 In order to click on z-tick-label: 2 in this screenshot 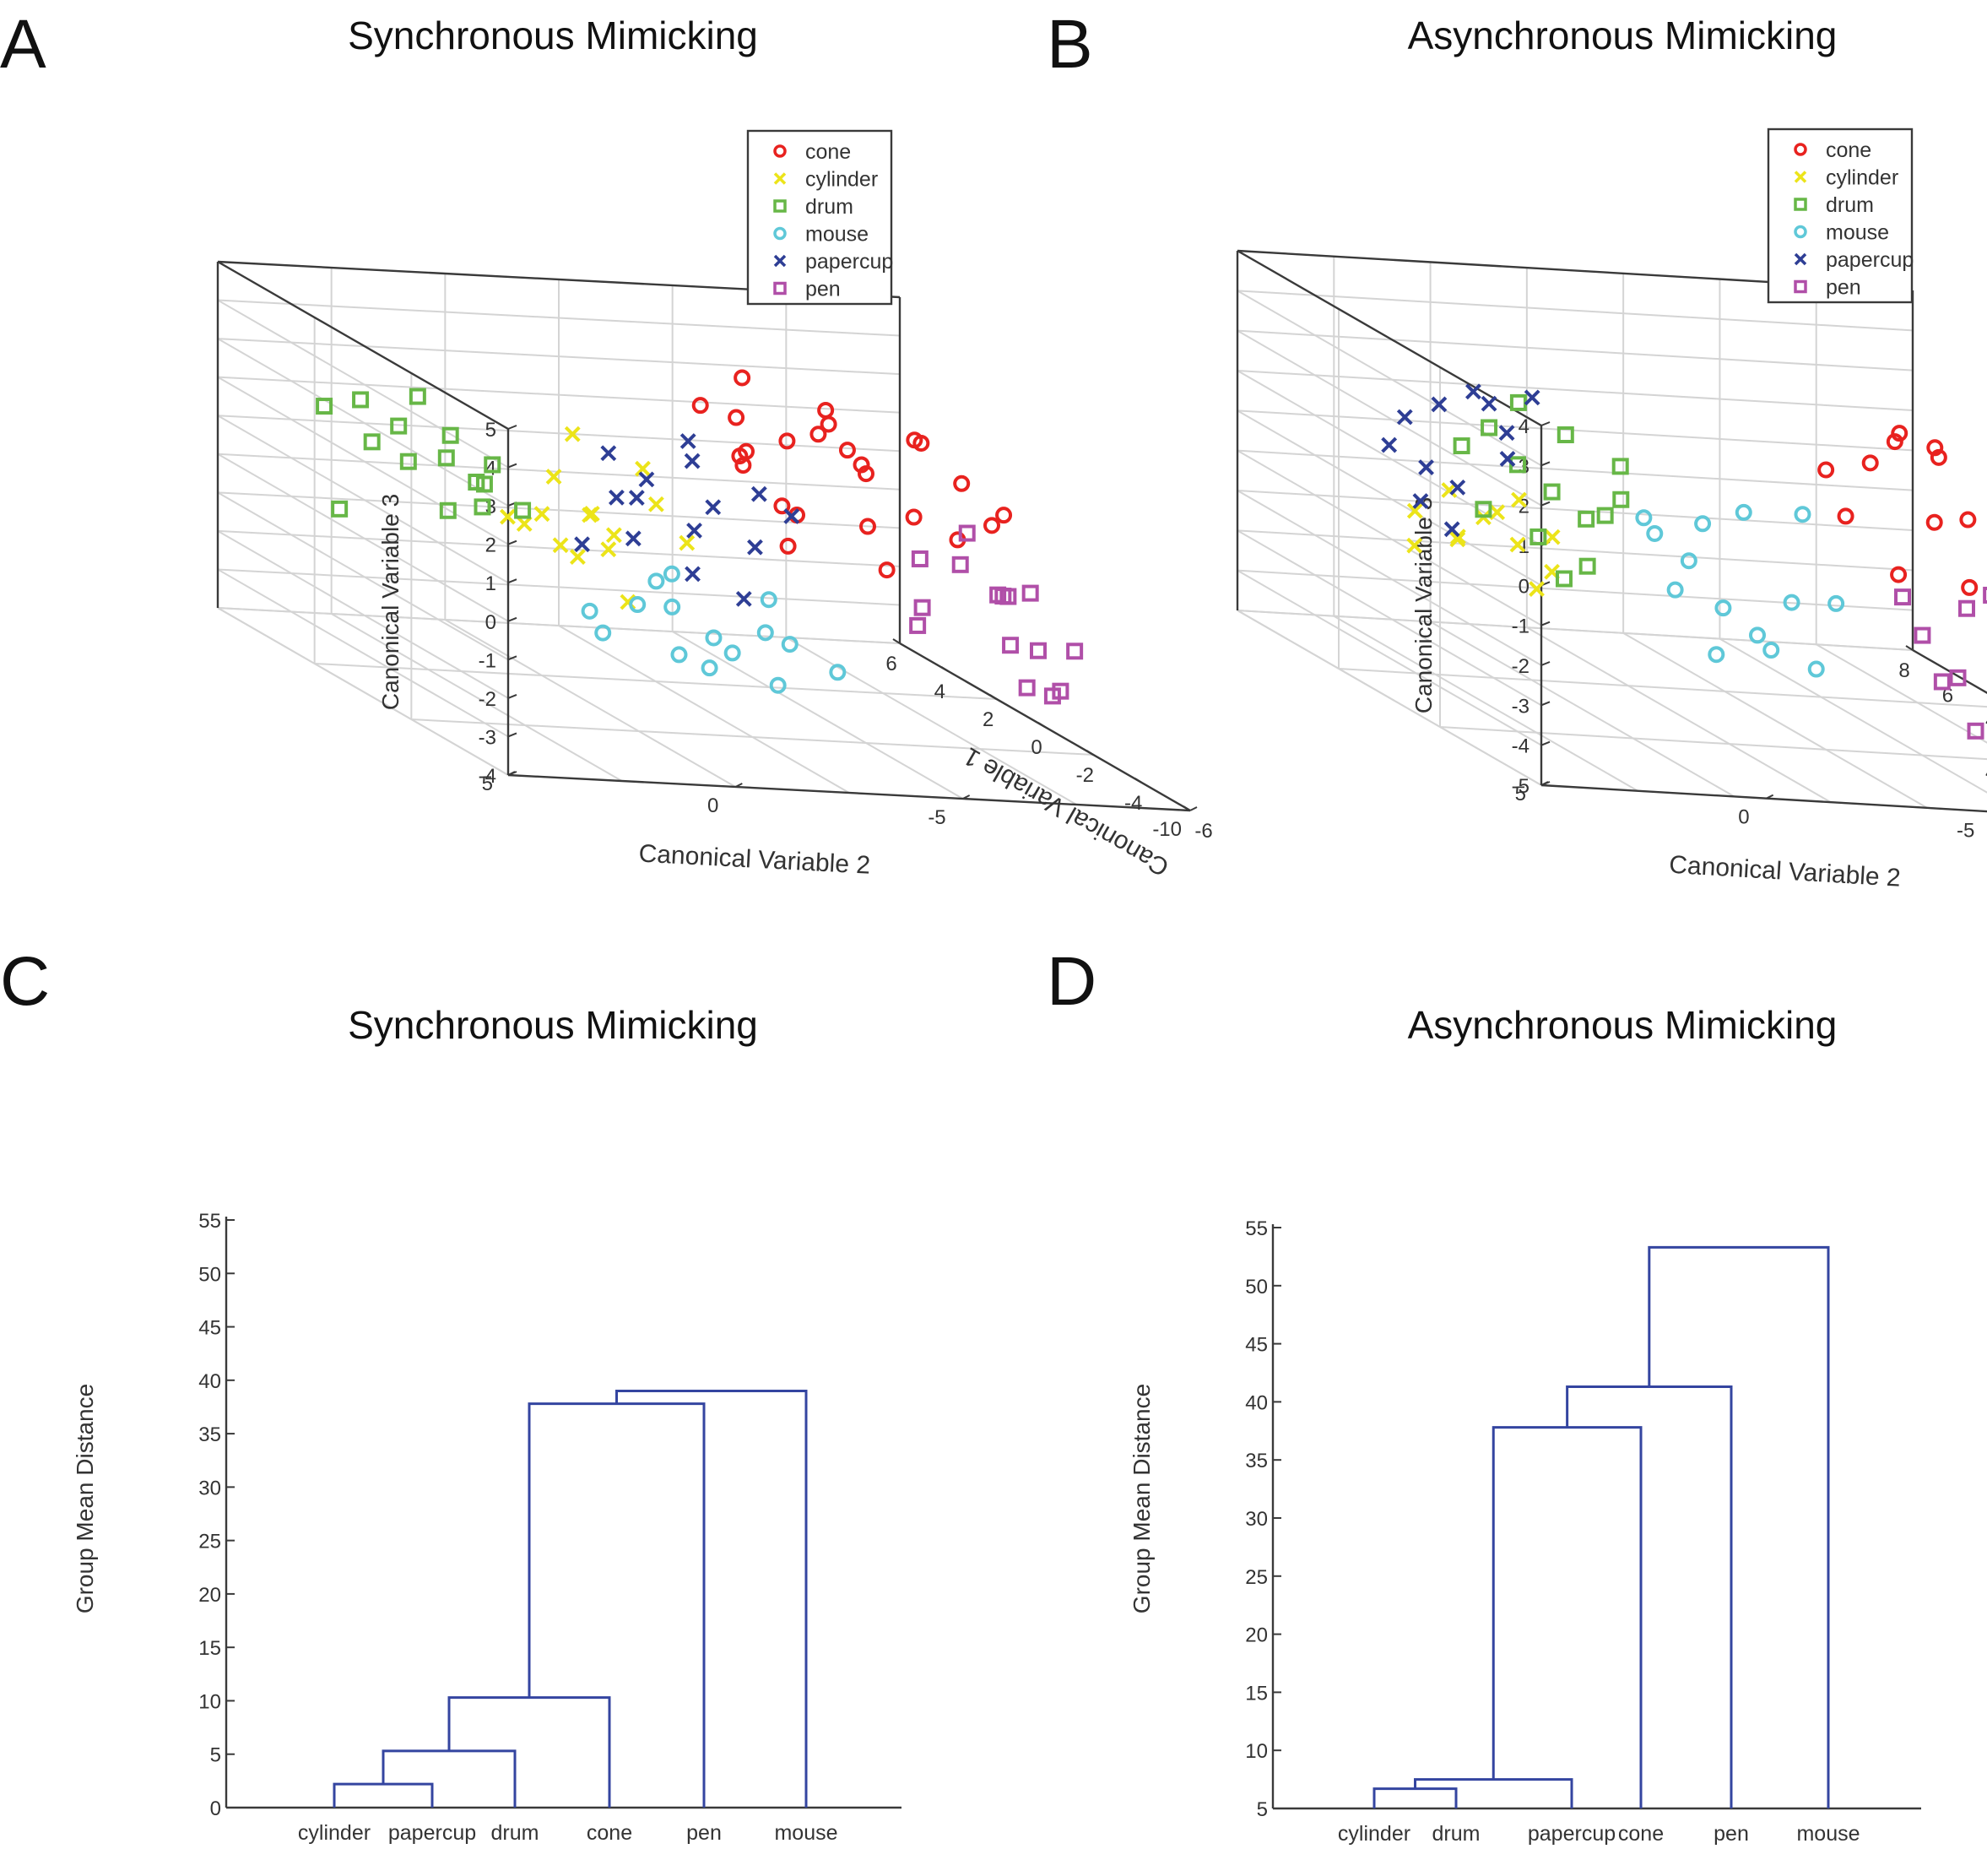, I will do `click(490, 545)`.